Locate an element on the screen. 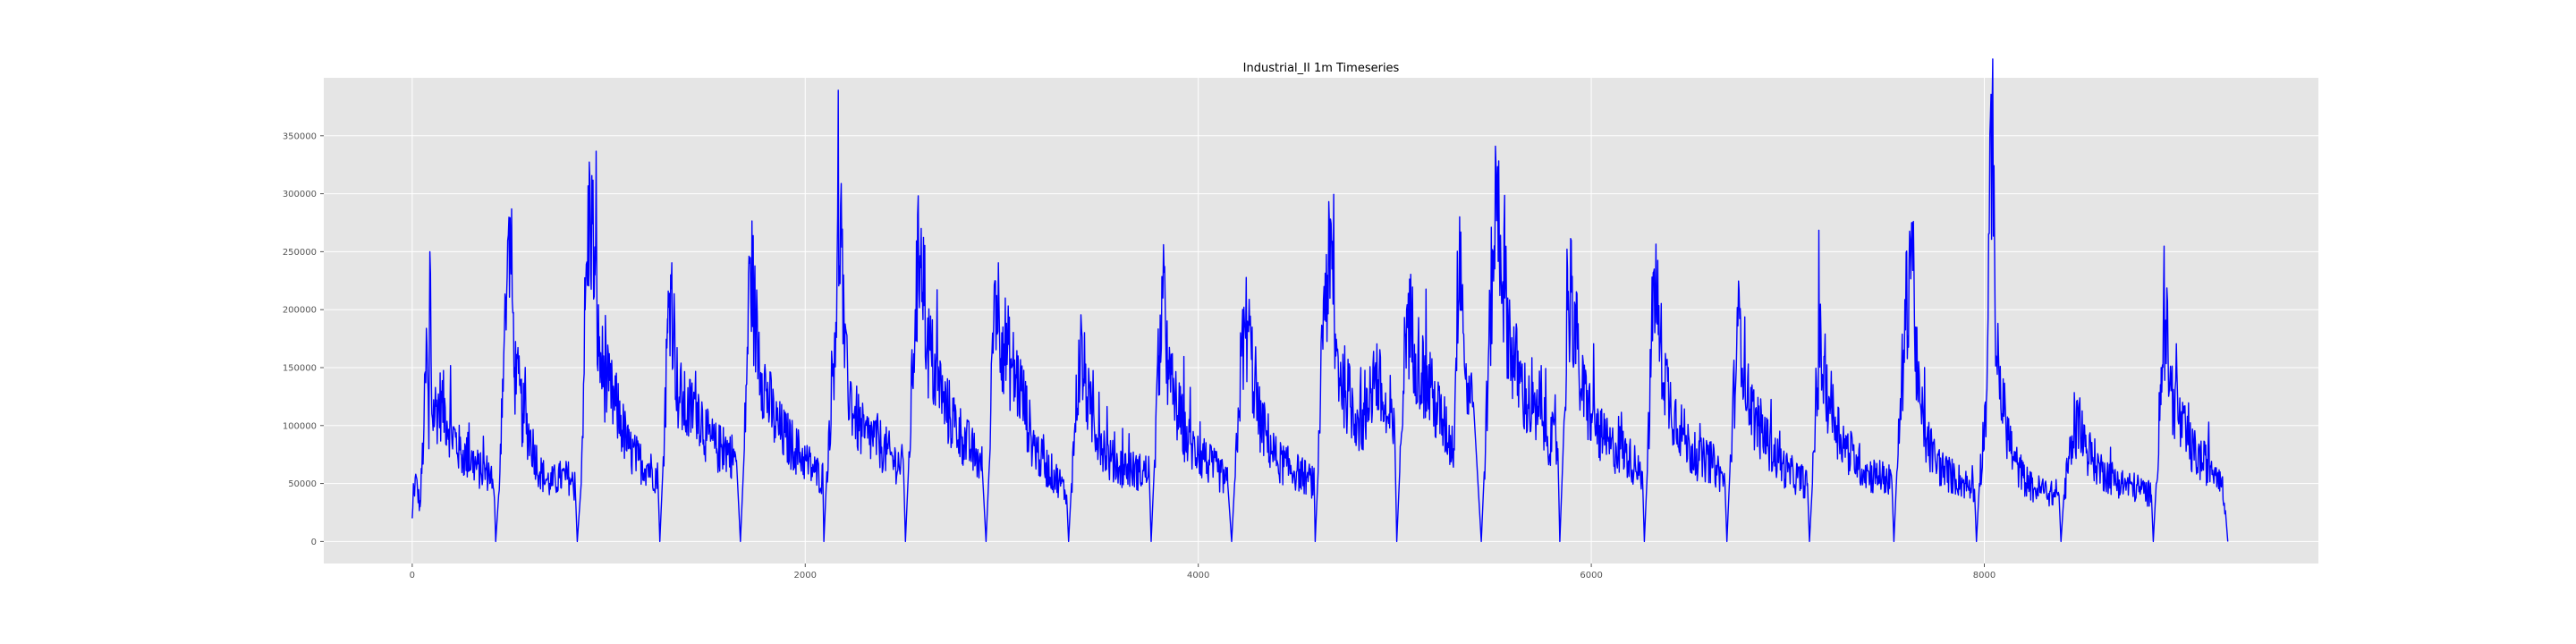 The height and width of the screenshot is (644, 2576). y-tick-label: 200000 is located at coordinates (300, 311).